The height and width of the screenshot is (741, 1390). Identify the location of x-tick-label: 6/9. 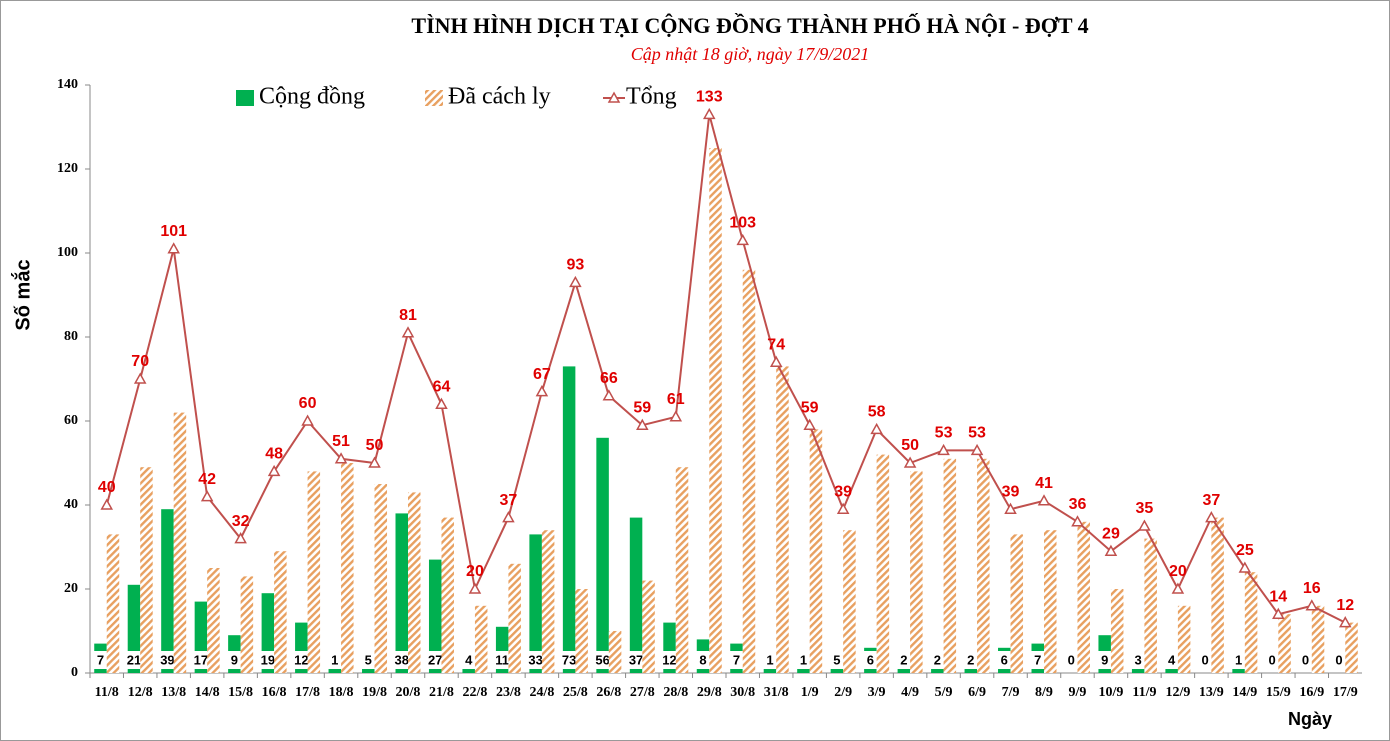
(977, 692).